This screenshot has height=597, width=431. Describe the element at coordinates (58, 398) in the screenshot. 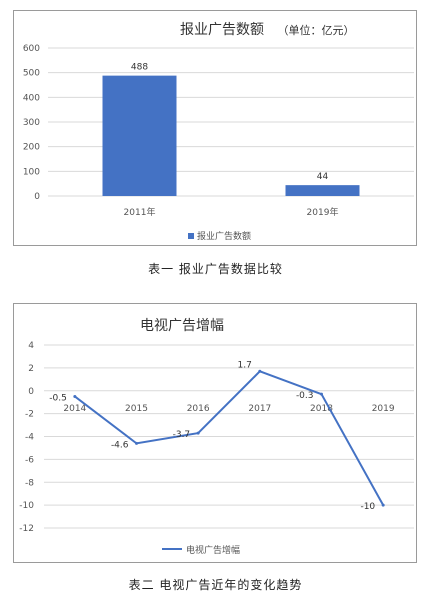

I see `line-data-label: -0.5` at that location.